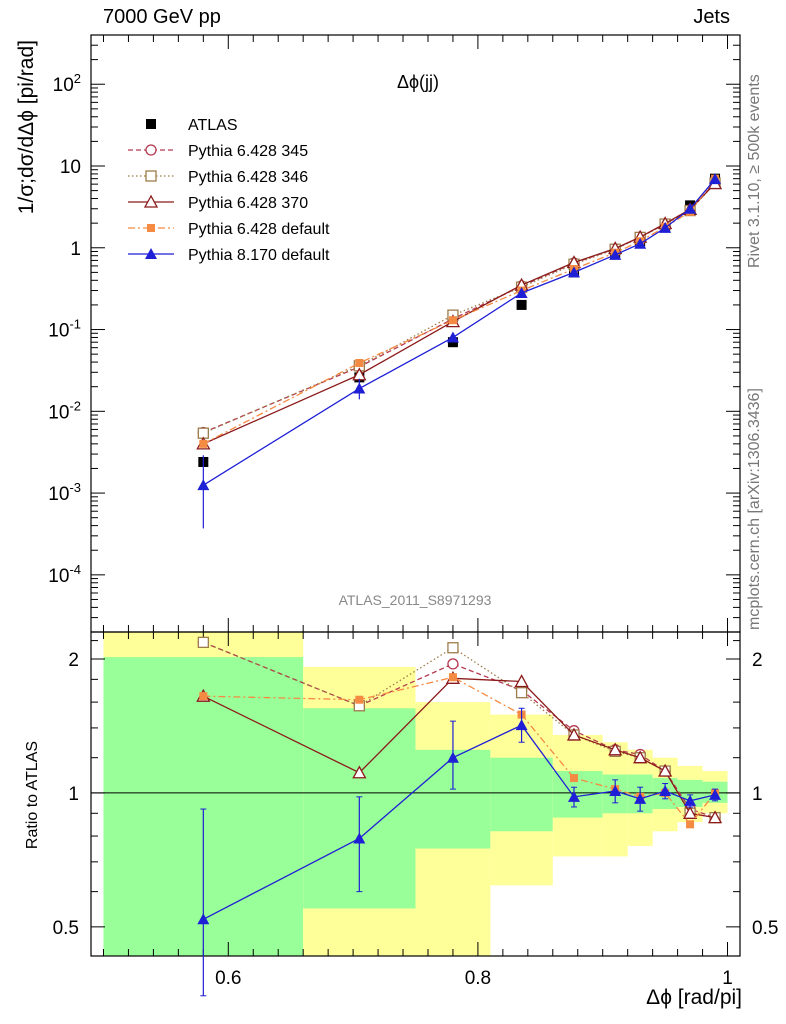 The width and height of the screenshot is (786, 1024). What do you see at coordinates (64, 574) in the screenshot?
I see `y-tick-label: 10⁻⁴` at bounding box center [64, 574].